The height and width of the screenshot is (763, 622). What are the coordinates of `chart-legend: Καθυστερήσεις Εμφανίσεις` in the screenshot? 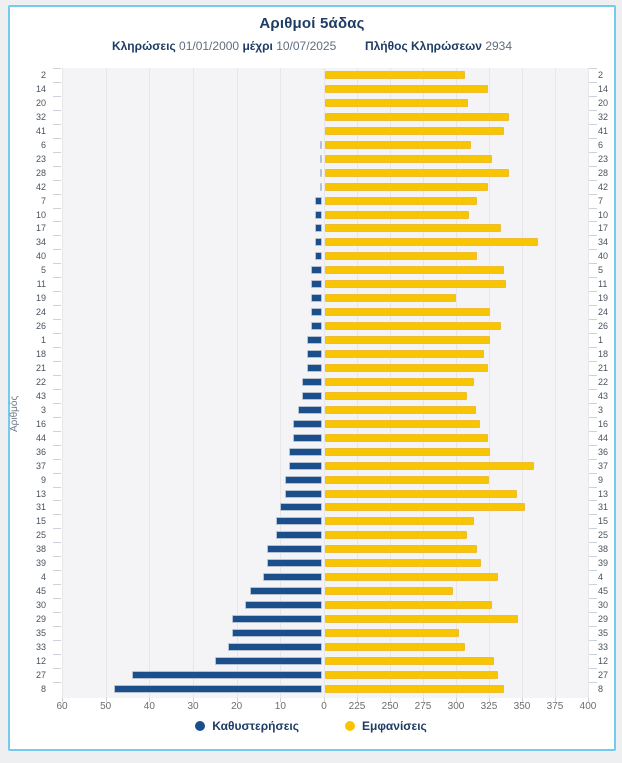 It's located at (311, 726).